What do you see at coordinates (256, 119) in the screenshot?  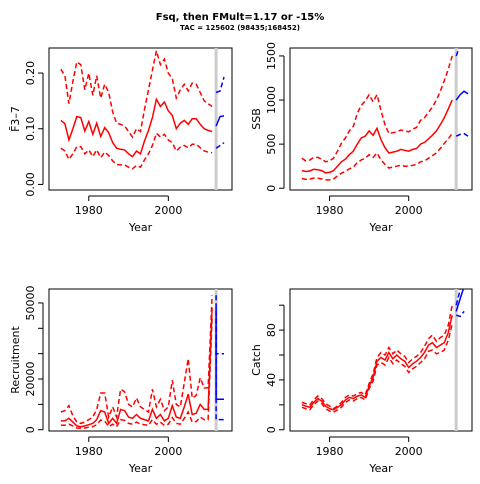 I see `y-axis-label: SSB` at bounding box center [256, 119].